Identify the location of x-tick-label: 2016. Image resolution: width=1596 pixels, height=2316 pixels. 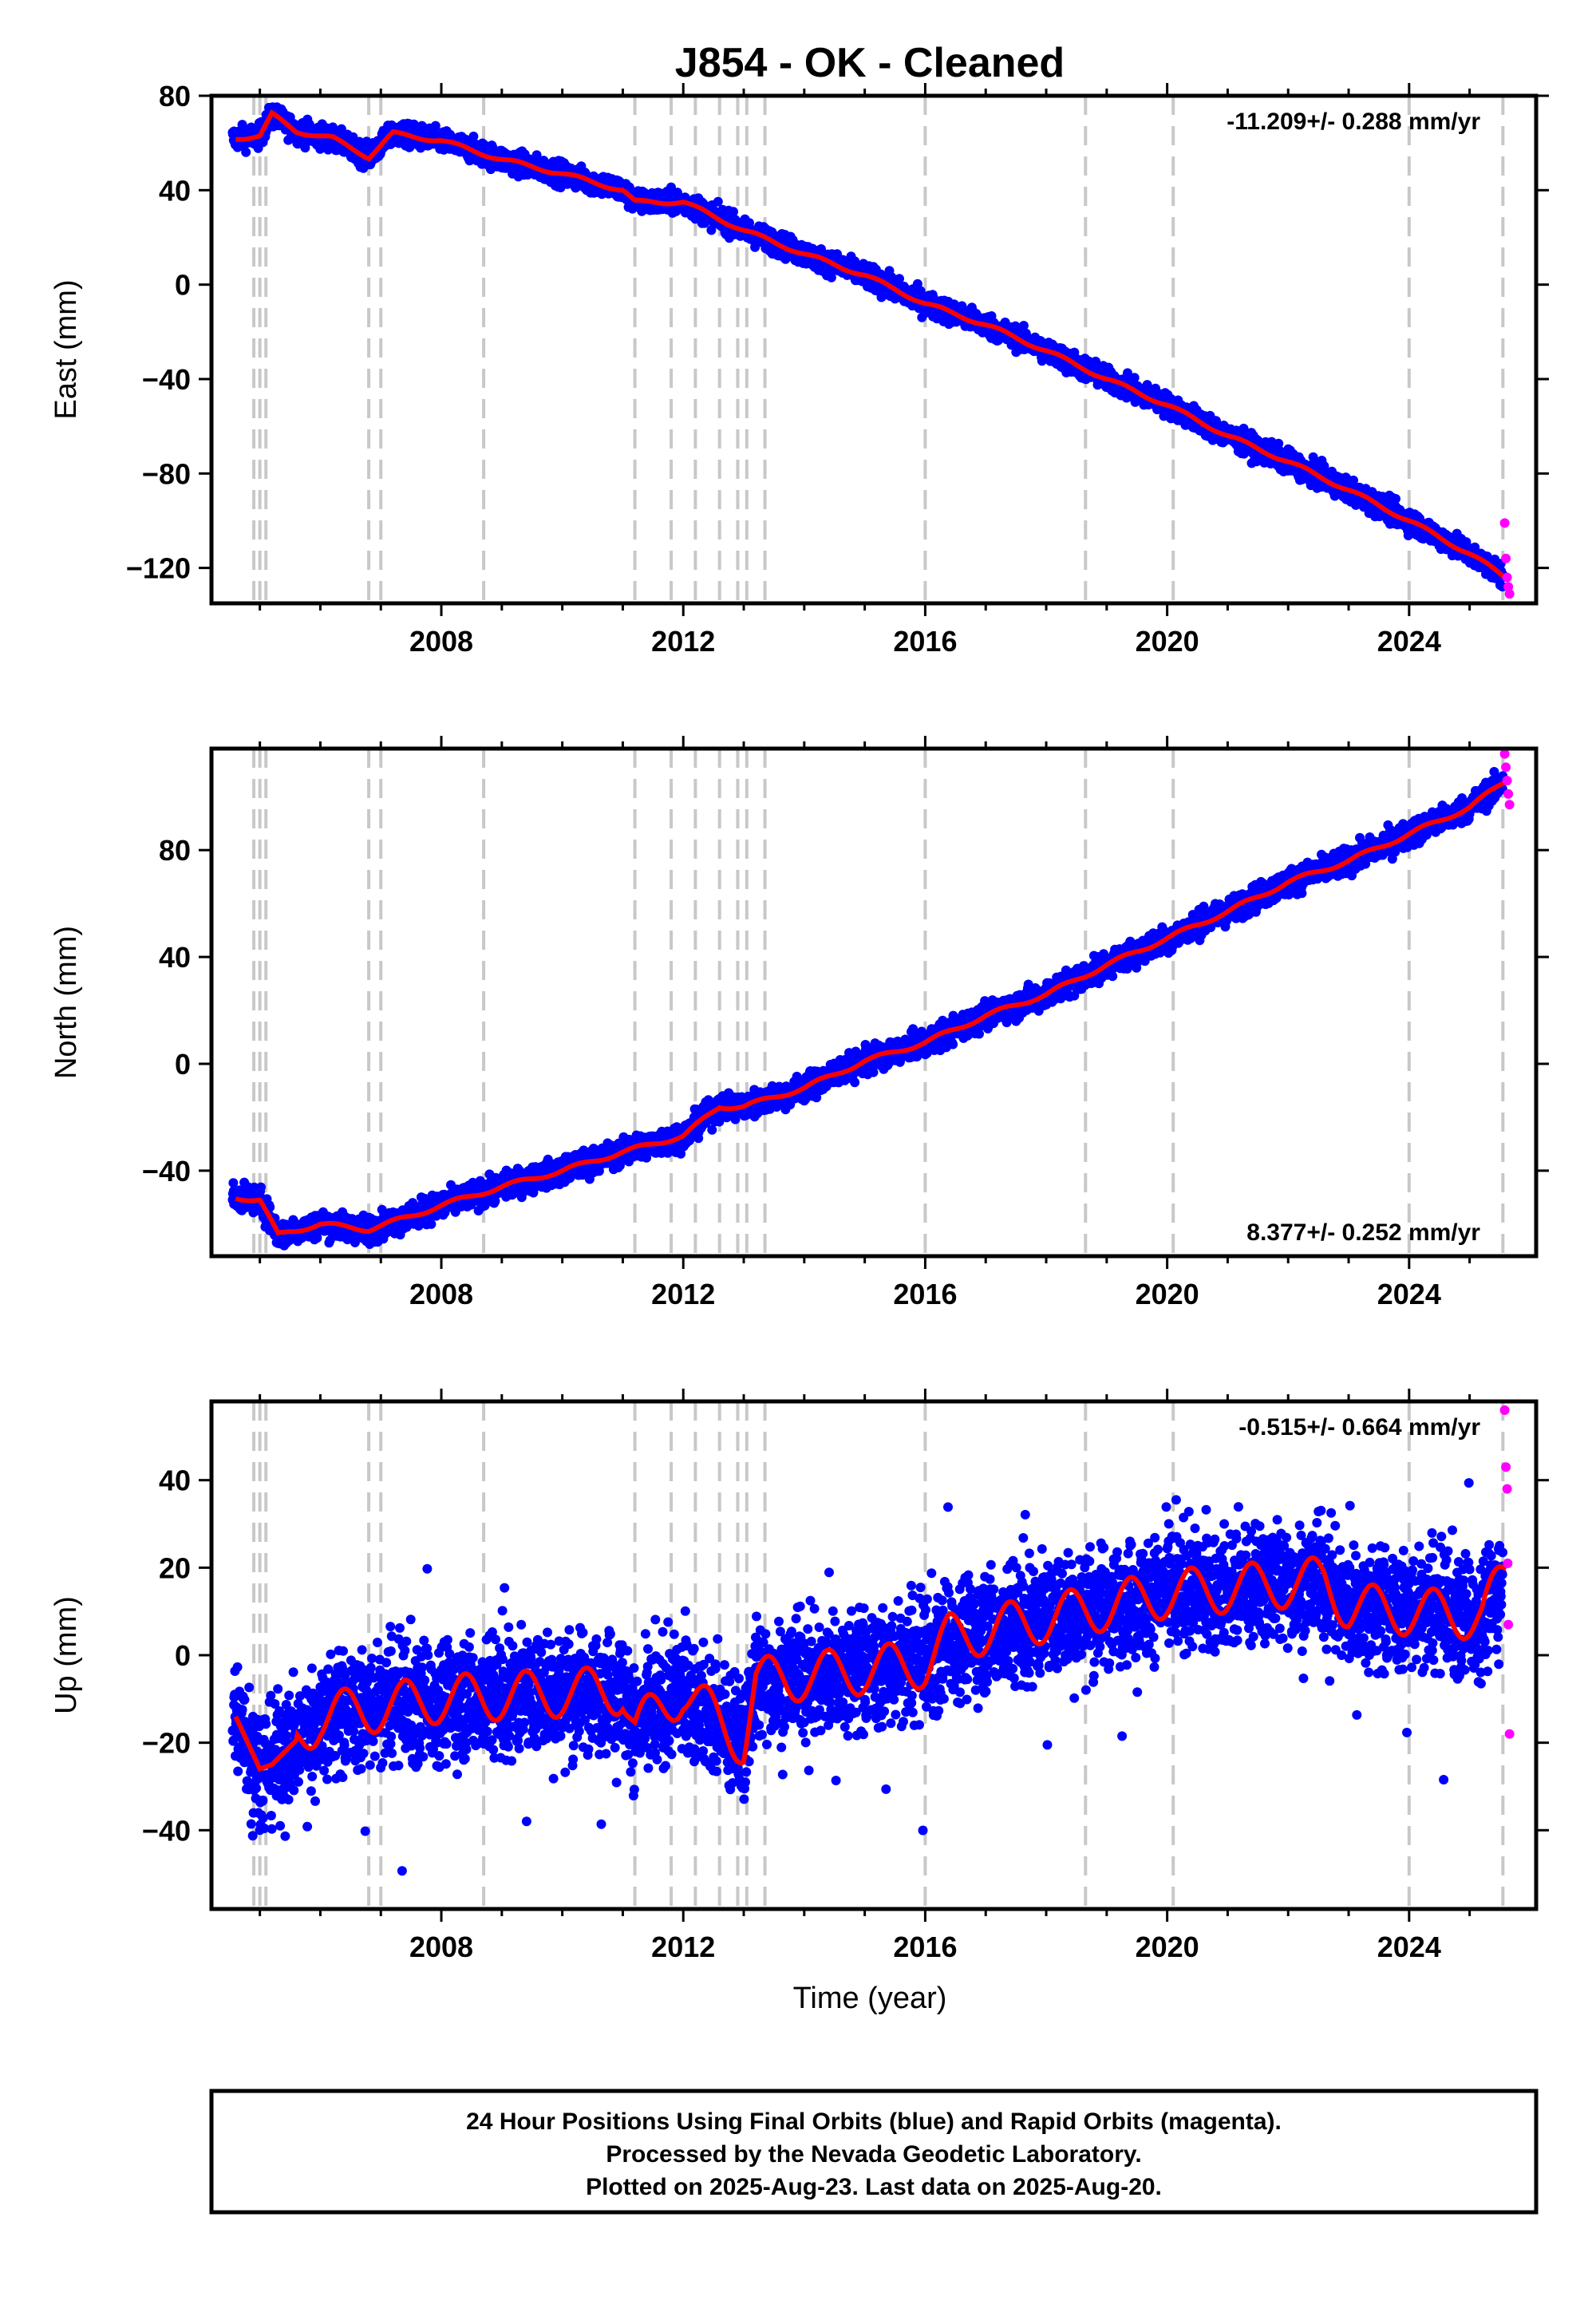
(925, 641).